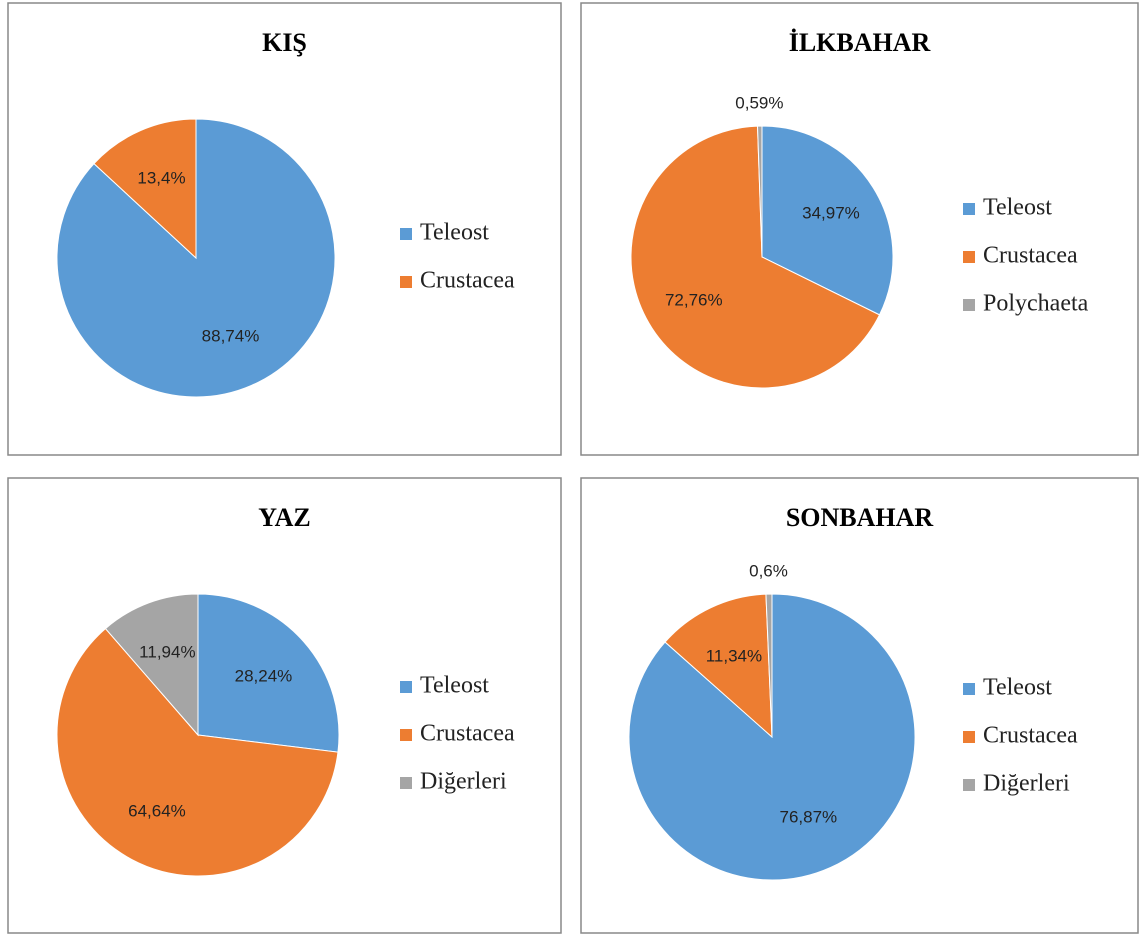 Image resolution: width=1141 pixels, height=936 pixels. Describe the element at coordinates (809, 816) in the screenshot. I see `data-label: 76,87%` at that location.